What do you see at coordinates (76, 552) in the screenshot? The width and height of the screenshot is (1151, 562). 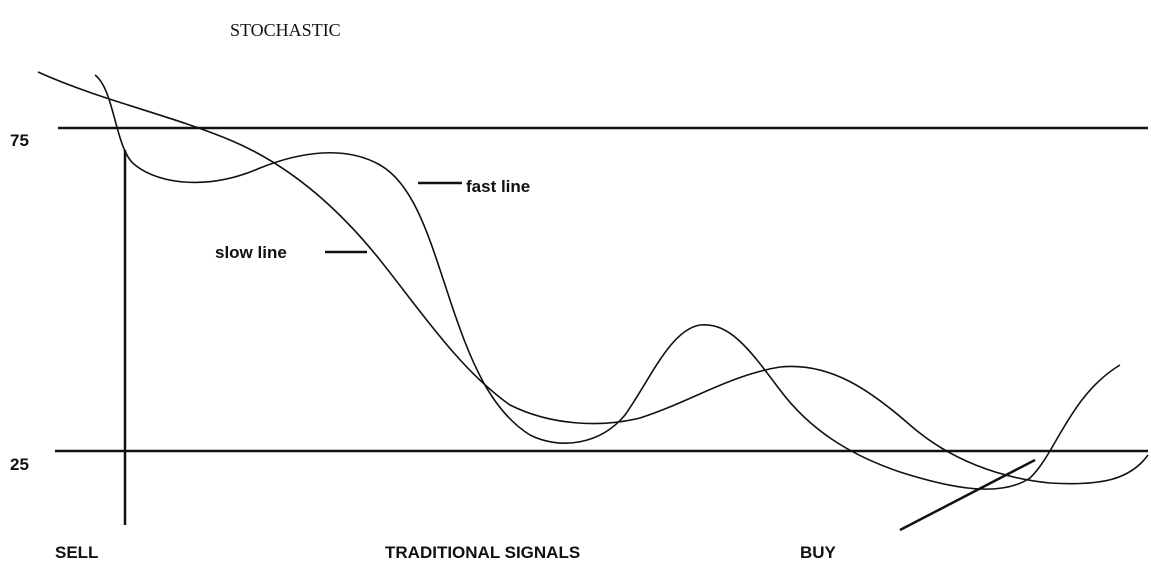 I see `sell-label: SELL` at bounding box center [76, 552].